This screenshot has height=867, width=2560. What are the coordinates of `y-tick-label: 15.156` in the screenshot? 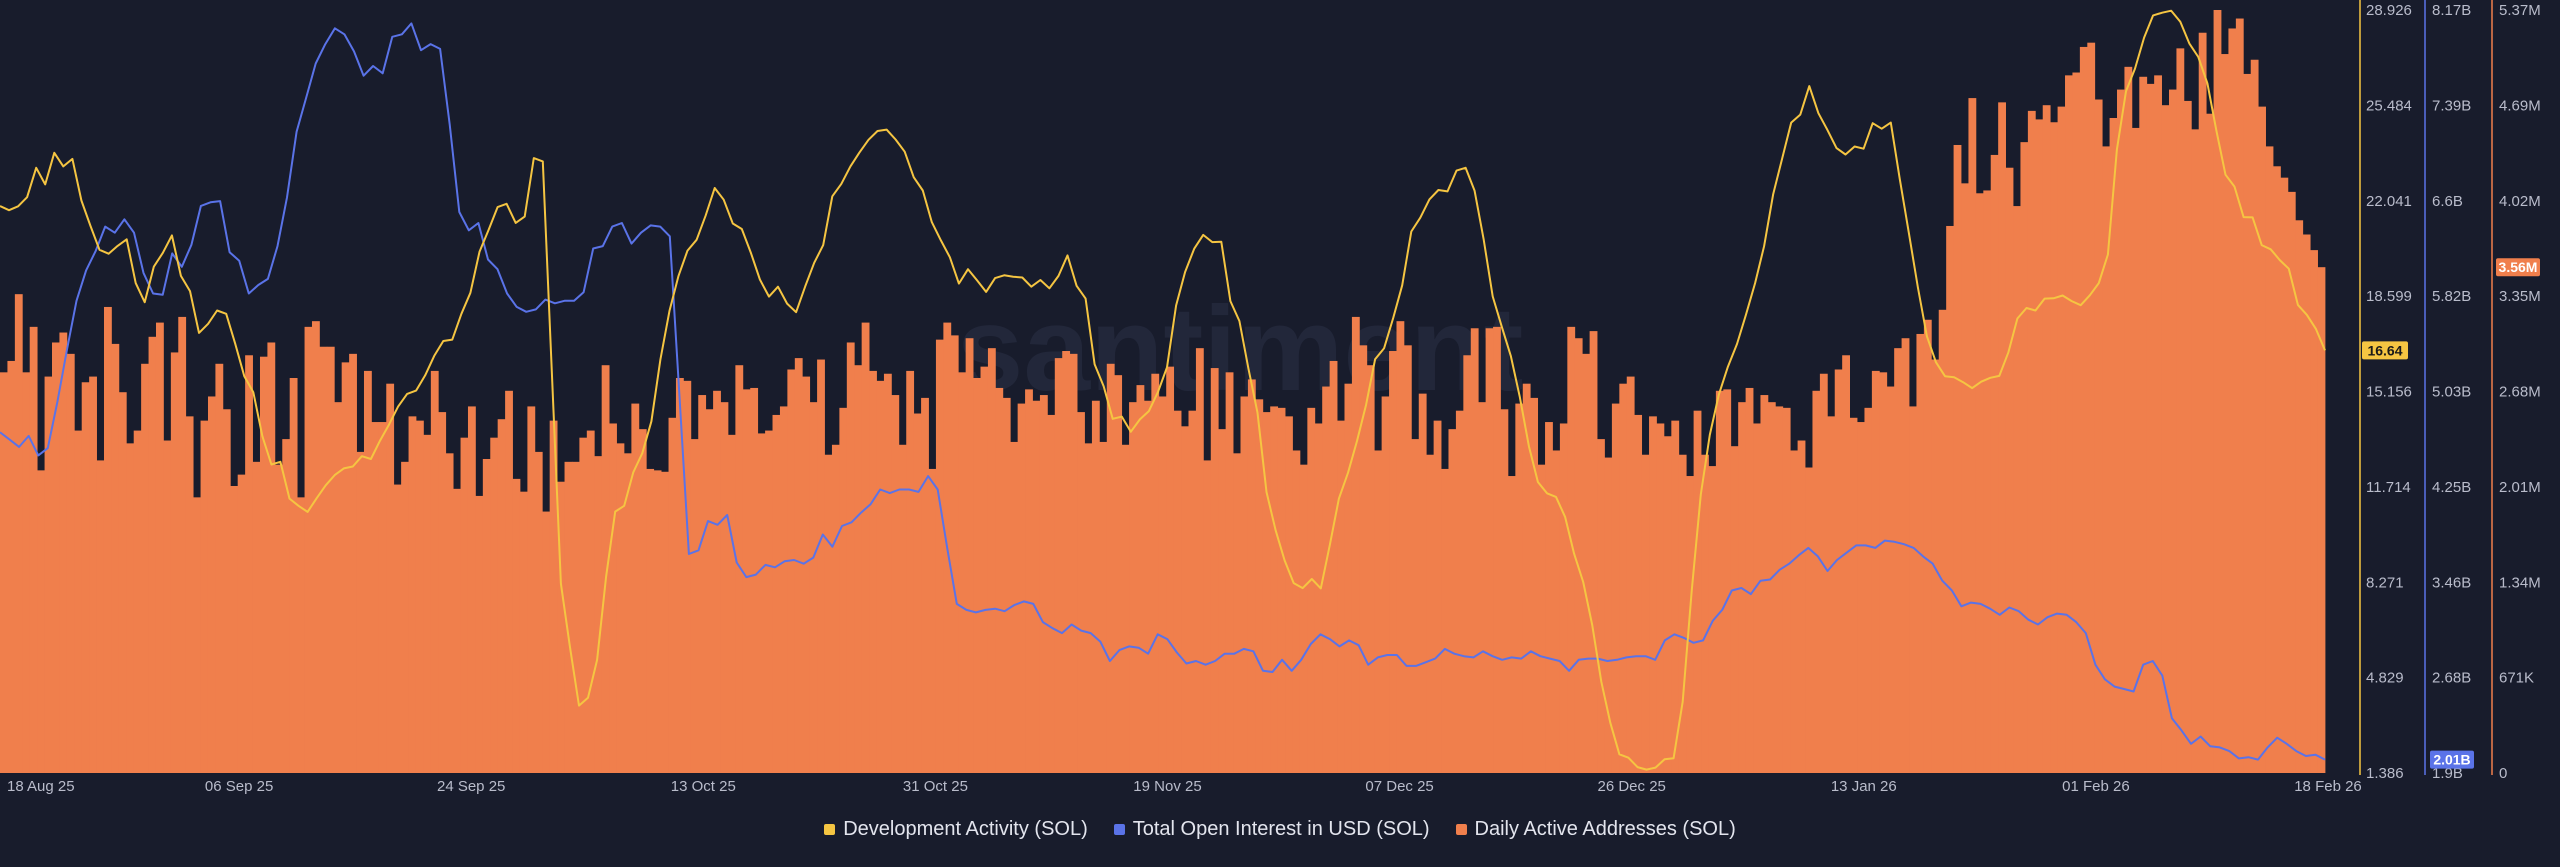 It's located at (2389, 392).